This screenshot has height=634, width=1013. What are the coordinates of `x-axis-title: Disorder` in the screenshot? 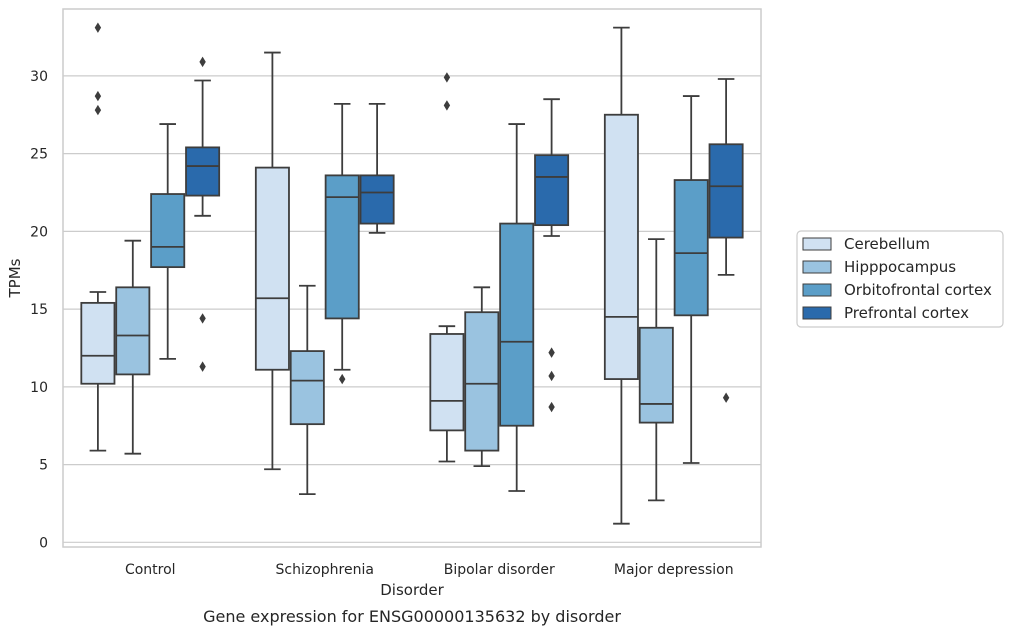 It's located at (412, 590).